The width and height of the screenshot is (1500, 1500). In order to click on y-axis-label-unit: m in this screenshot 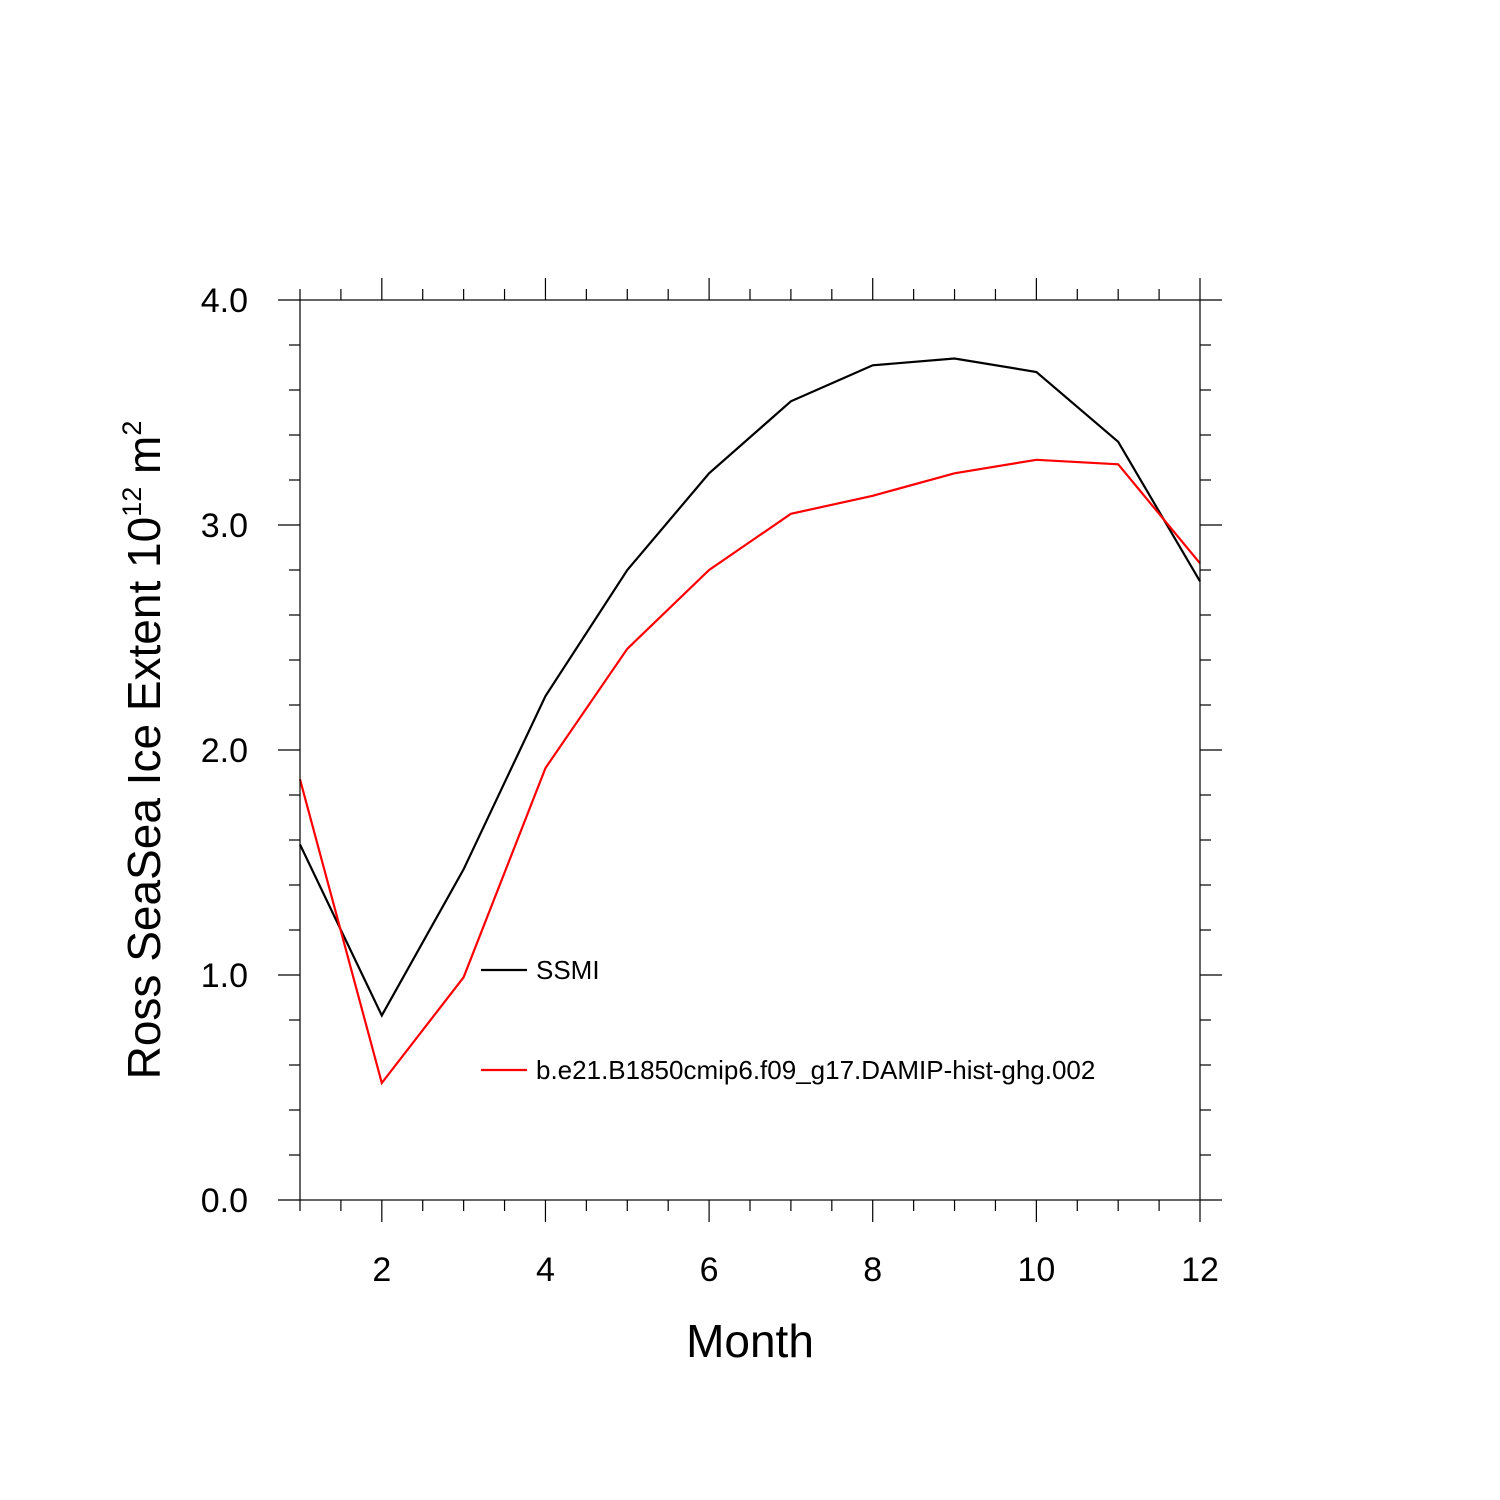, I will do `click(144, 461)`.